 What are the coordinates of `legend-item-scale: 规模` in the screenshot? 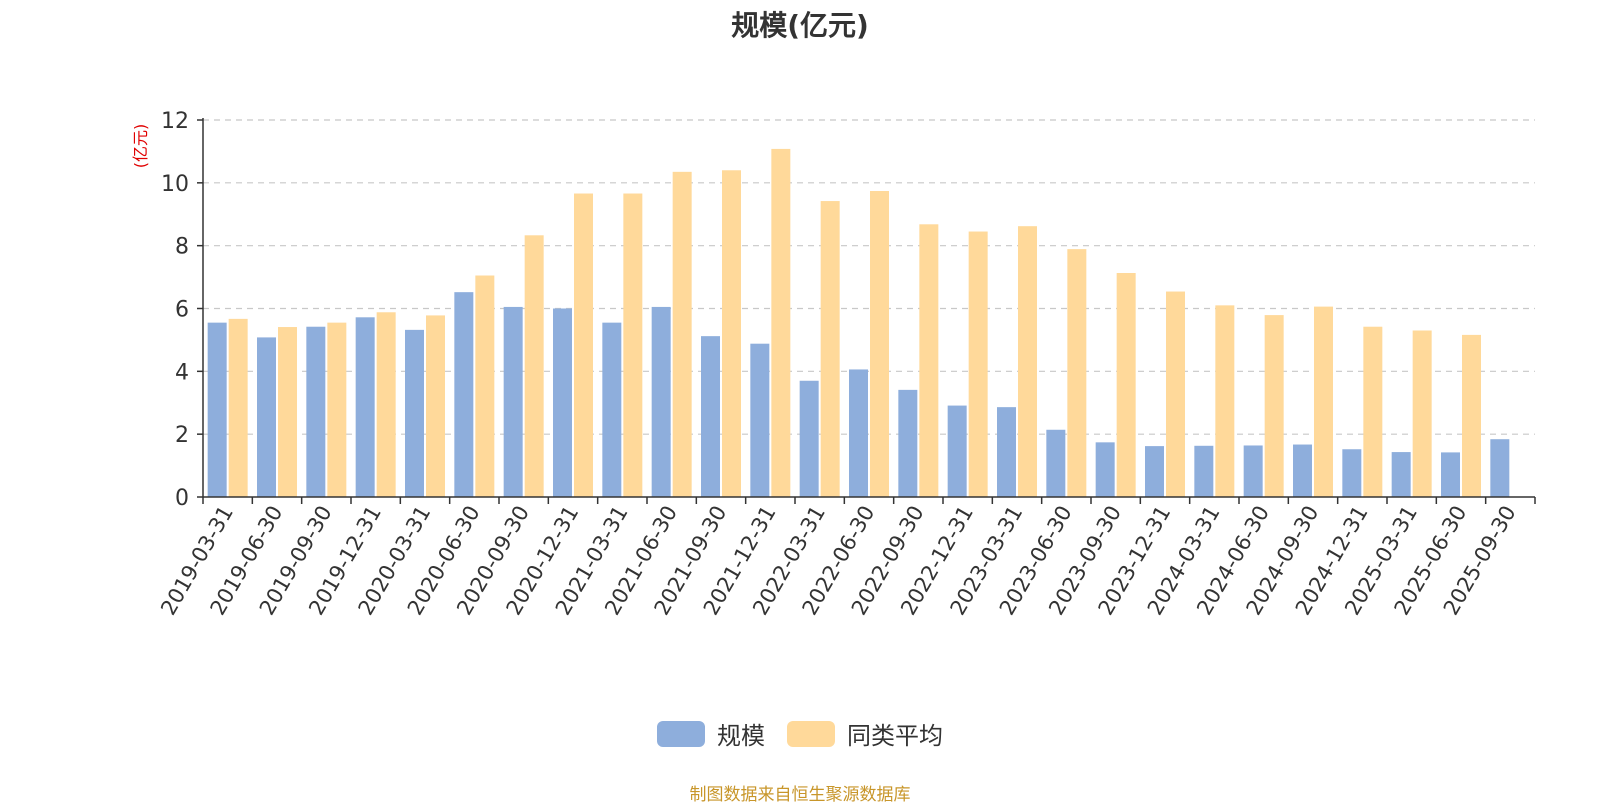 It's located at (711, 733).